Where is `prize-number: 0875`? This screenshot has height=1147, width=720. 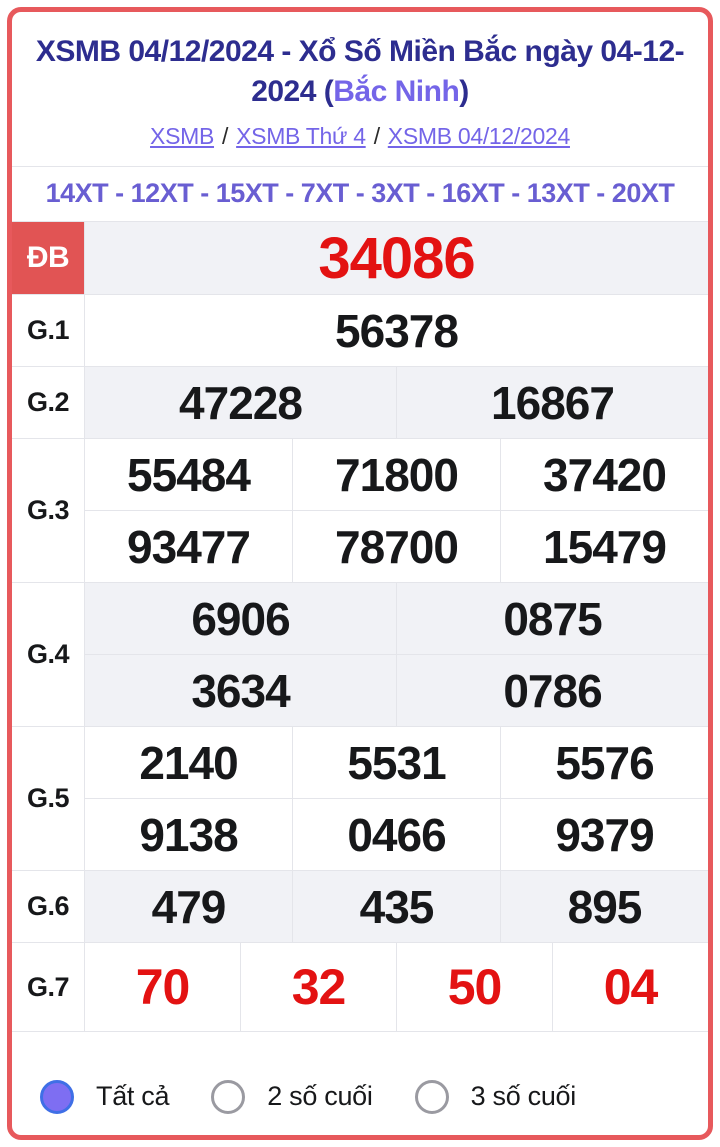
prize-number: 0875 is located at coordinates (552, 619).